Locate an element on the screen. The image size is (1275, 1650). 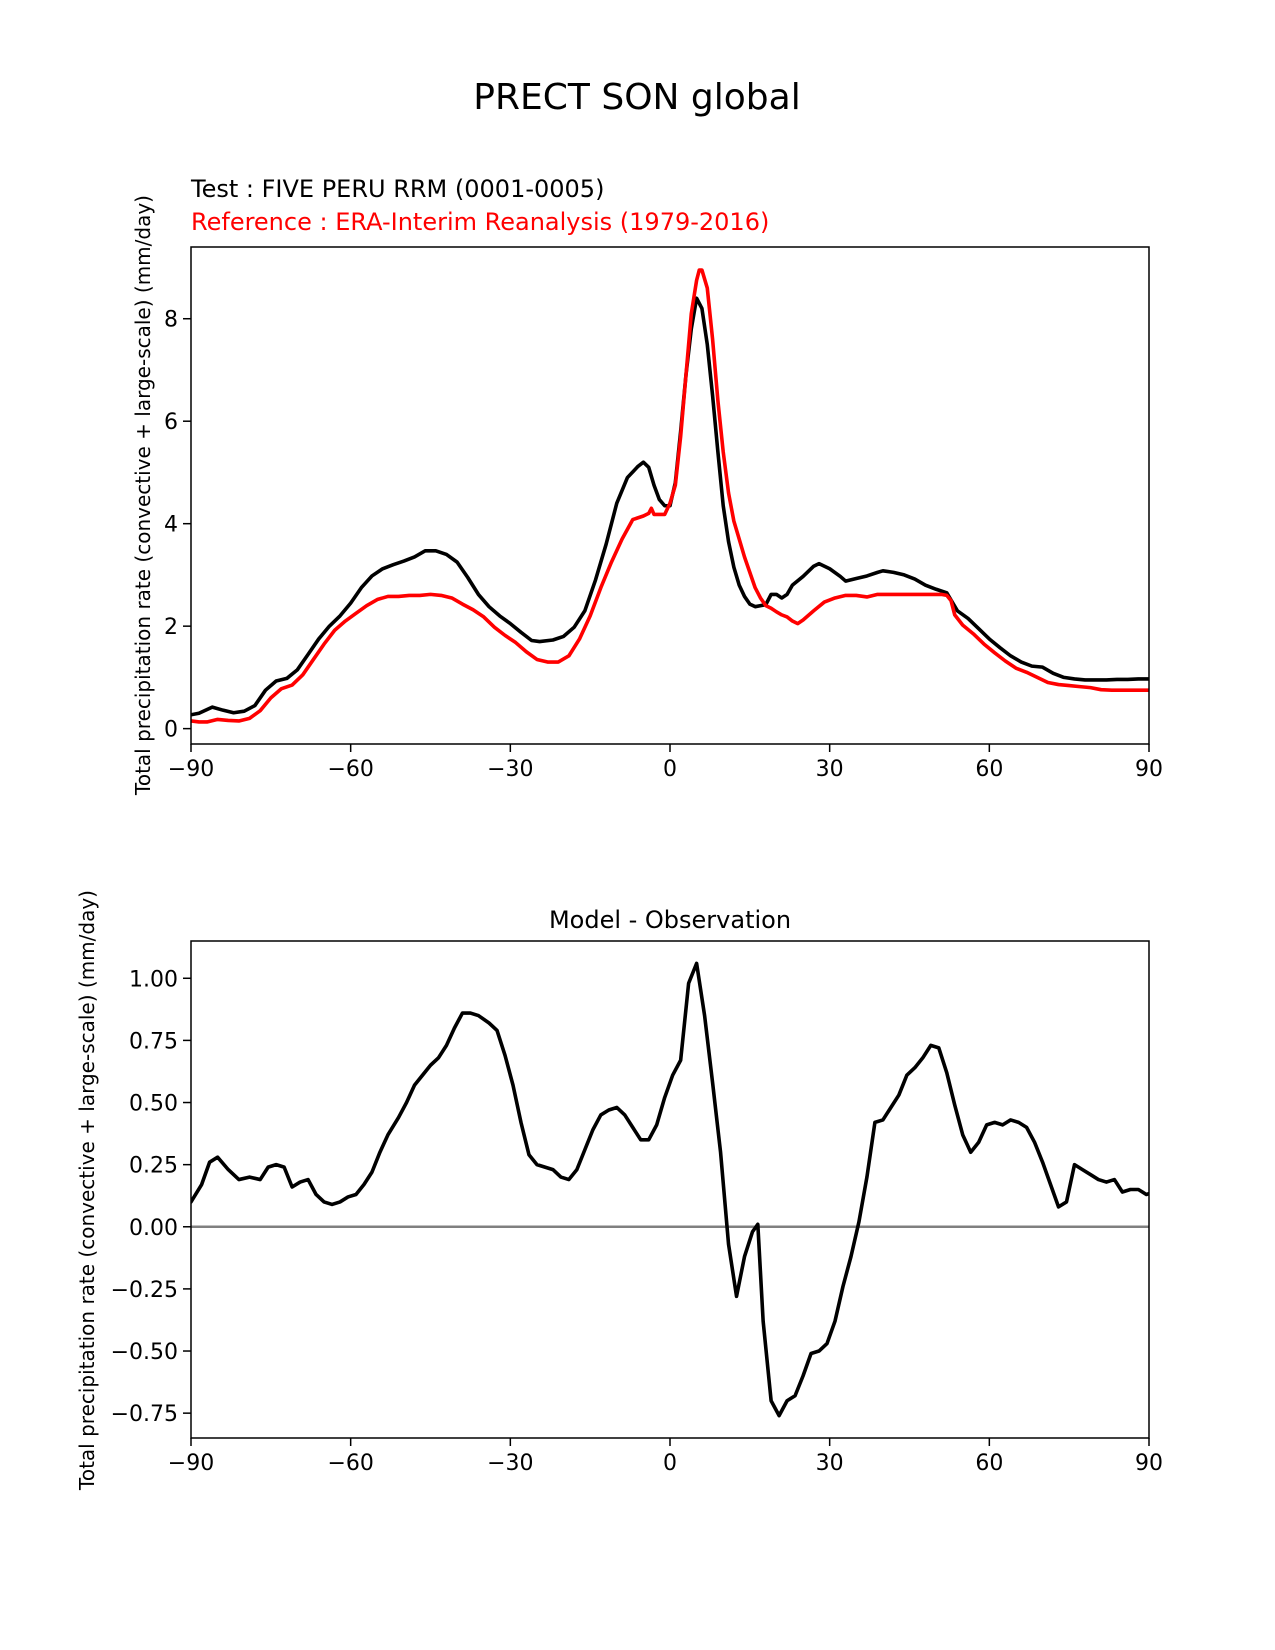
bottom-y-axis: −0.75 −0.50 −0.25 0.00 0.25 0.50 0.75 1.00 is located at coordinates (151, 1197).